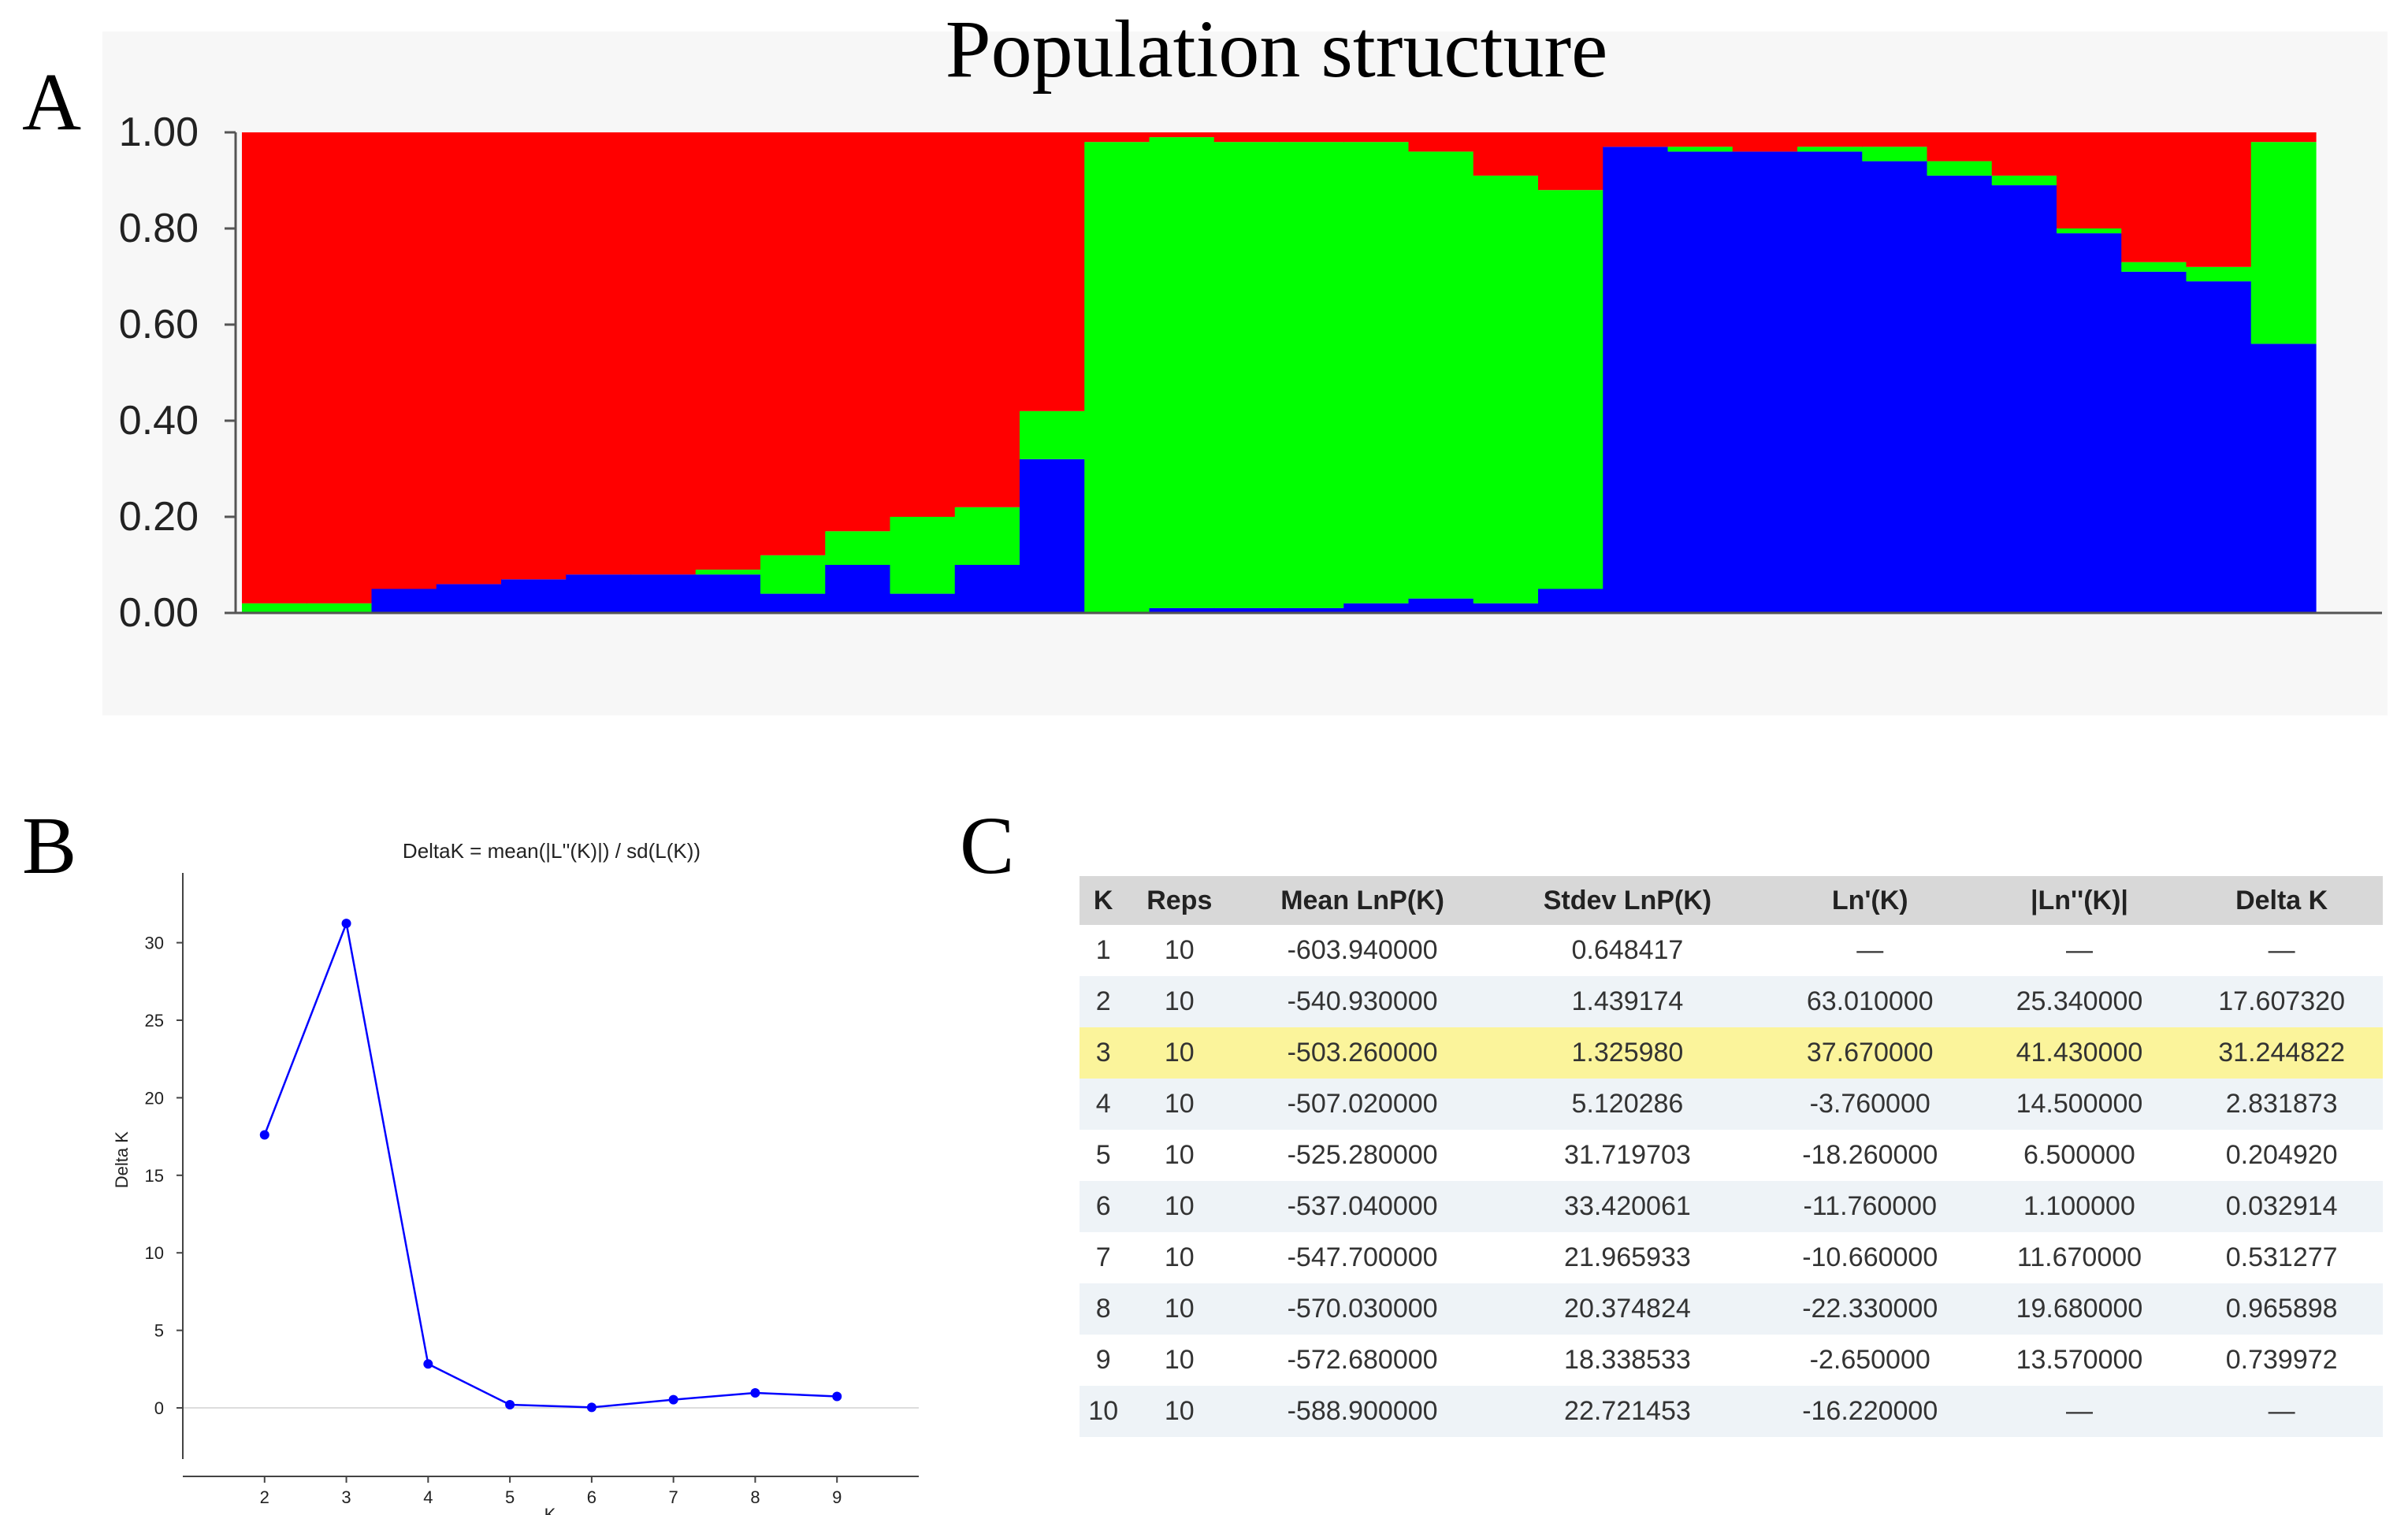  I want to click on table-header-cell: K, so click(1104, 901).